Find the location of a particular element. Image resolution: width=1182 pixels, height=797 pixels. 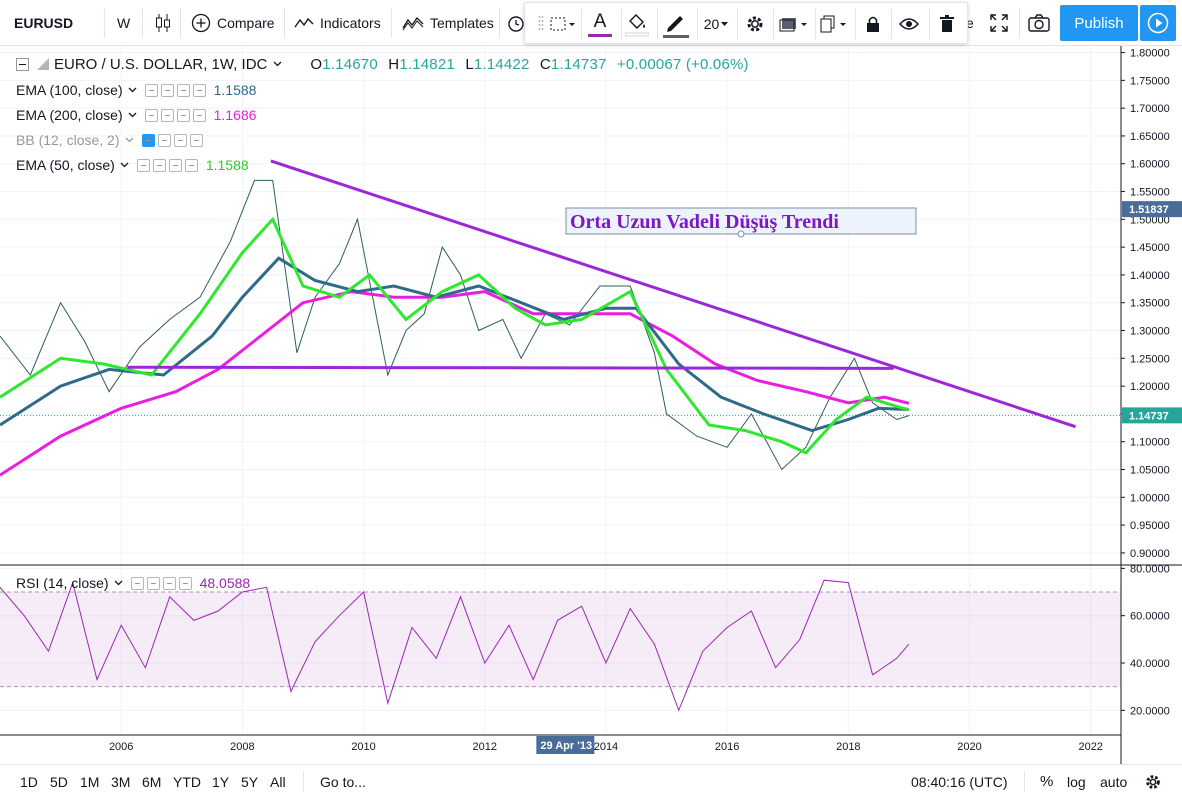

indicator-value: 1.1686 is located at coordinates (235, 115).